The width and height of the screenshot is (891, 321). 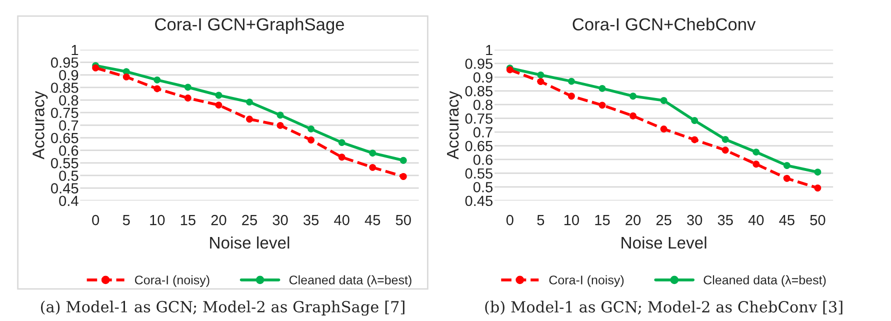 What do you see at coordinates (222, 308) in the screenshot?
I see `text: (a) Model-1 as GCN; Model-2 as GraphSage [7]` at bounding box center [222, 308].